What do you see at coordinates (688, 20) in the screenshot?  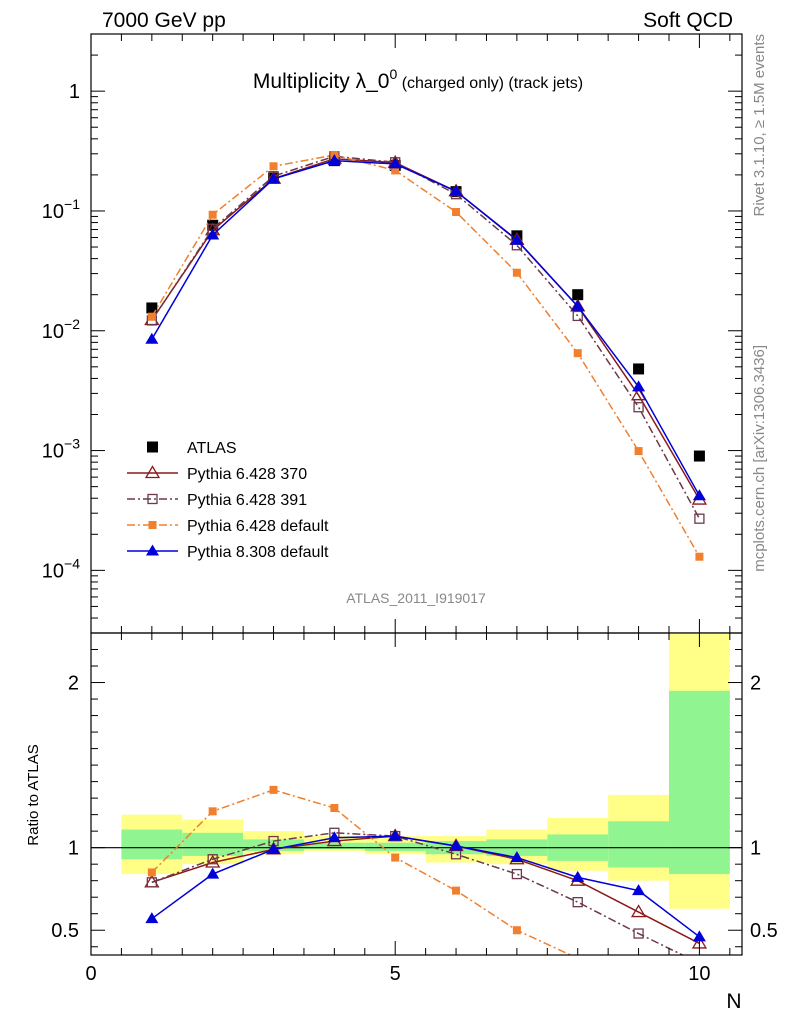 I see `header-process-label: Soft QCD` at bounding box center [688, 20].